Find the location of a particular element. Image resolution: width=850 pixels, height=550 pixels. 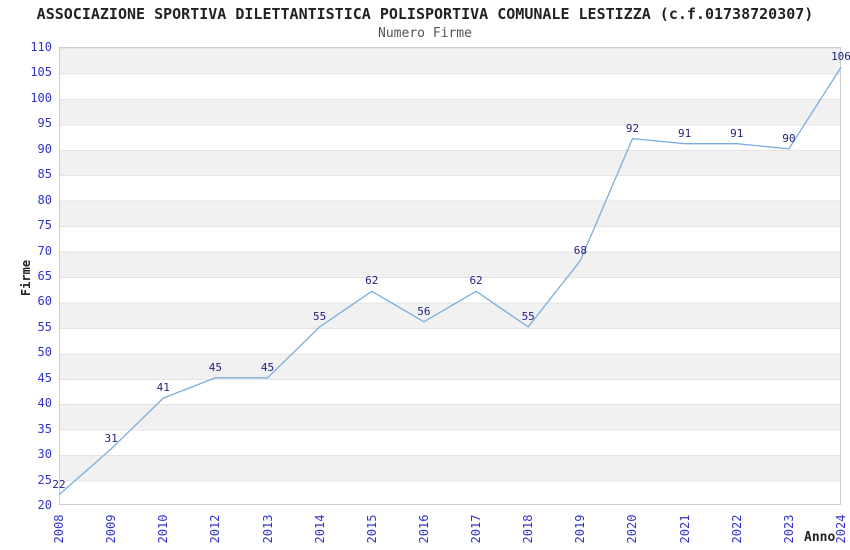

x-tick-label: 2008 is located at coordinates (59, 529).